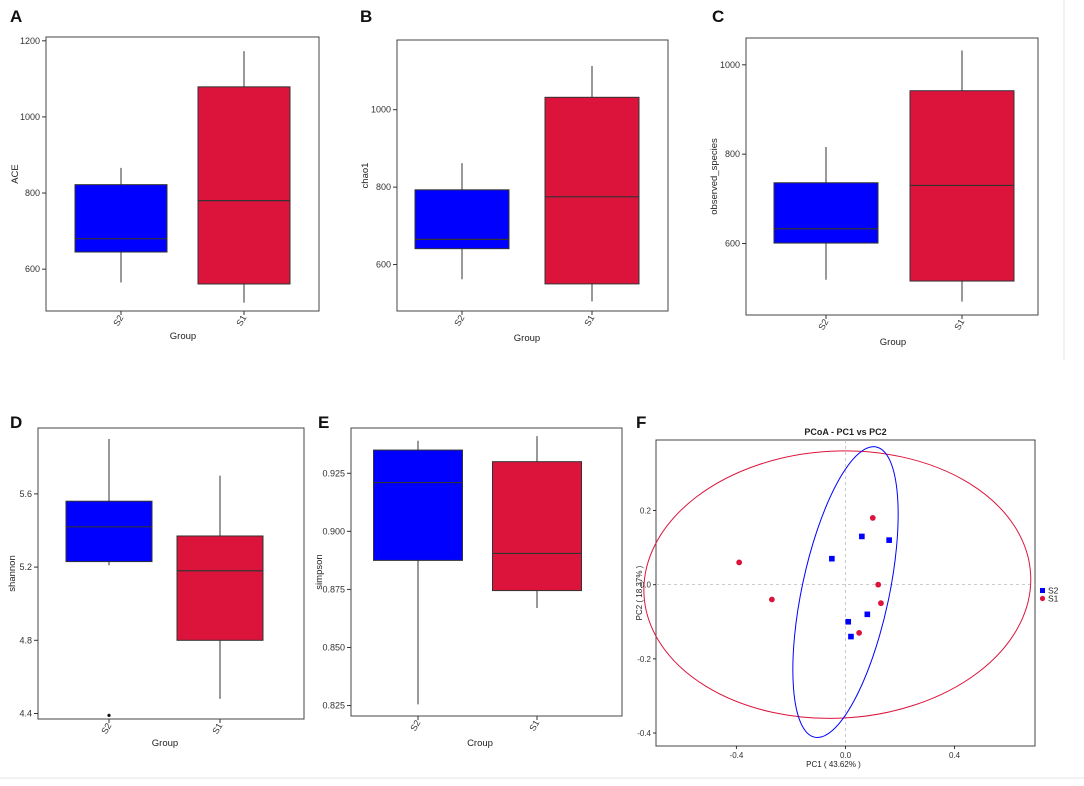 This screenshot has width=1084, height=786. What do you see at coordinates (319, 571) in the screenshot?
I see `y-axis-label: simpson` at bounding box center [319, 571].